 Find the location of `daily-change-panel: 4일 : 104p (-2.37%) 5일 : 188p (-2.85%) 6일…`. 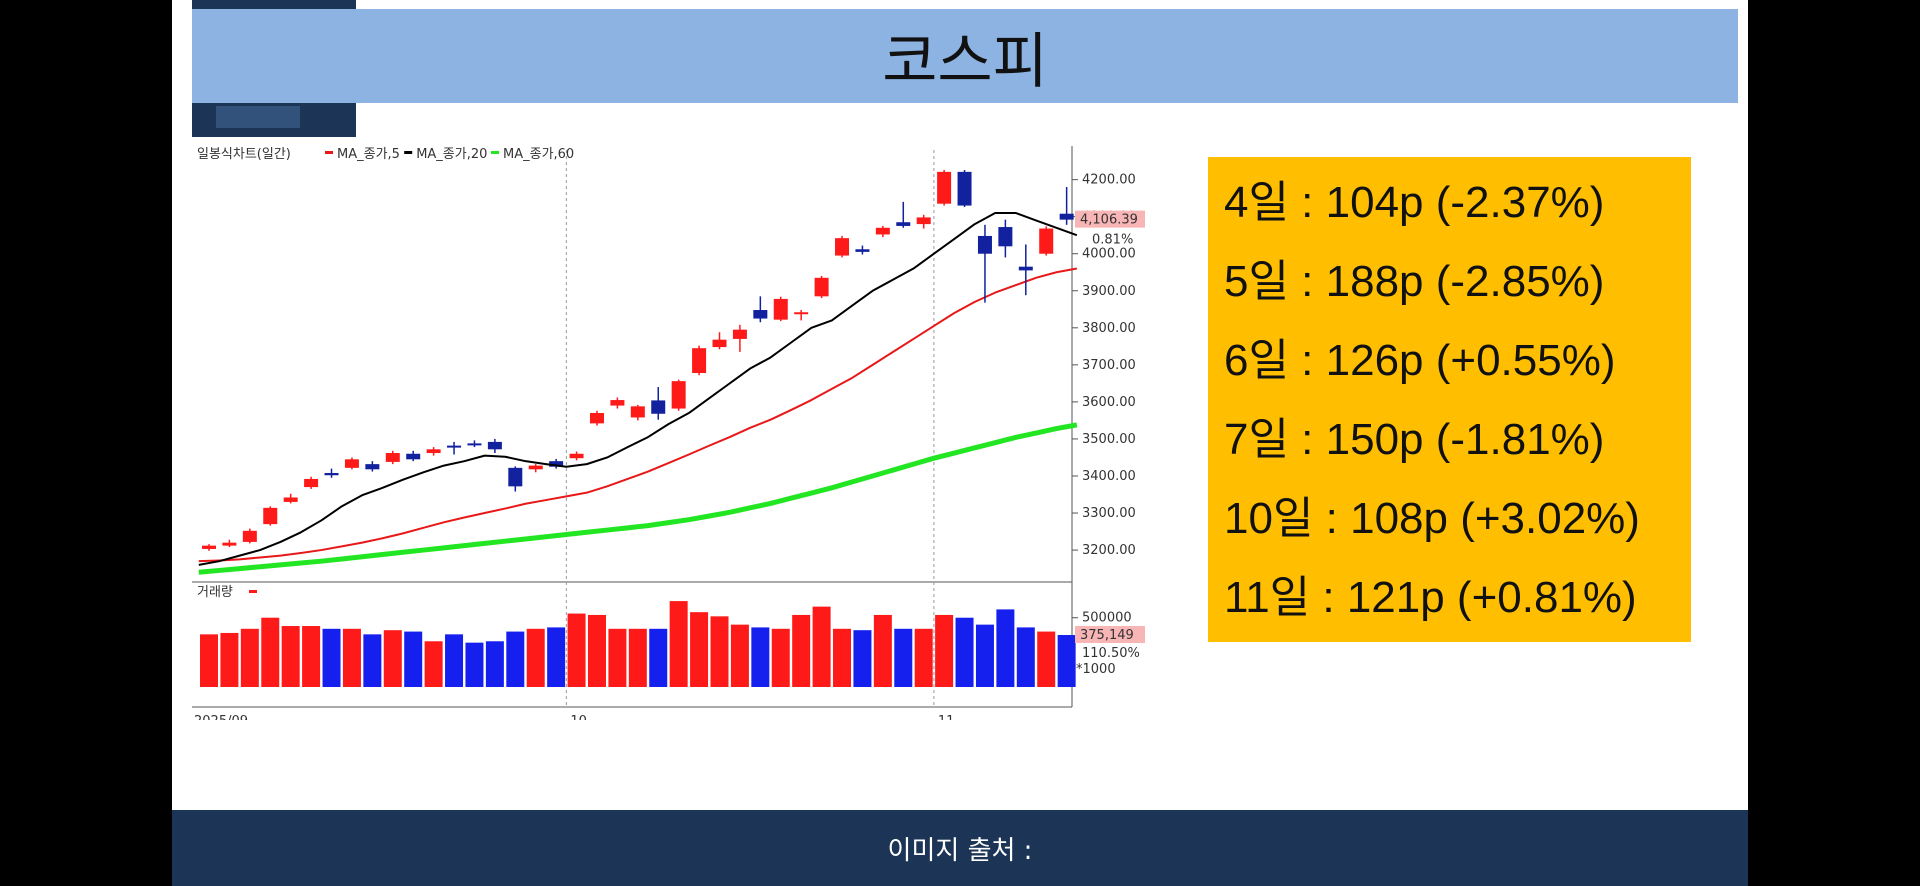

daily-change-panel: 4일 : 104p (-2.37%) 5일 : 188p (-2.85%) 6일… is located at coordinates (1449, 399).